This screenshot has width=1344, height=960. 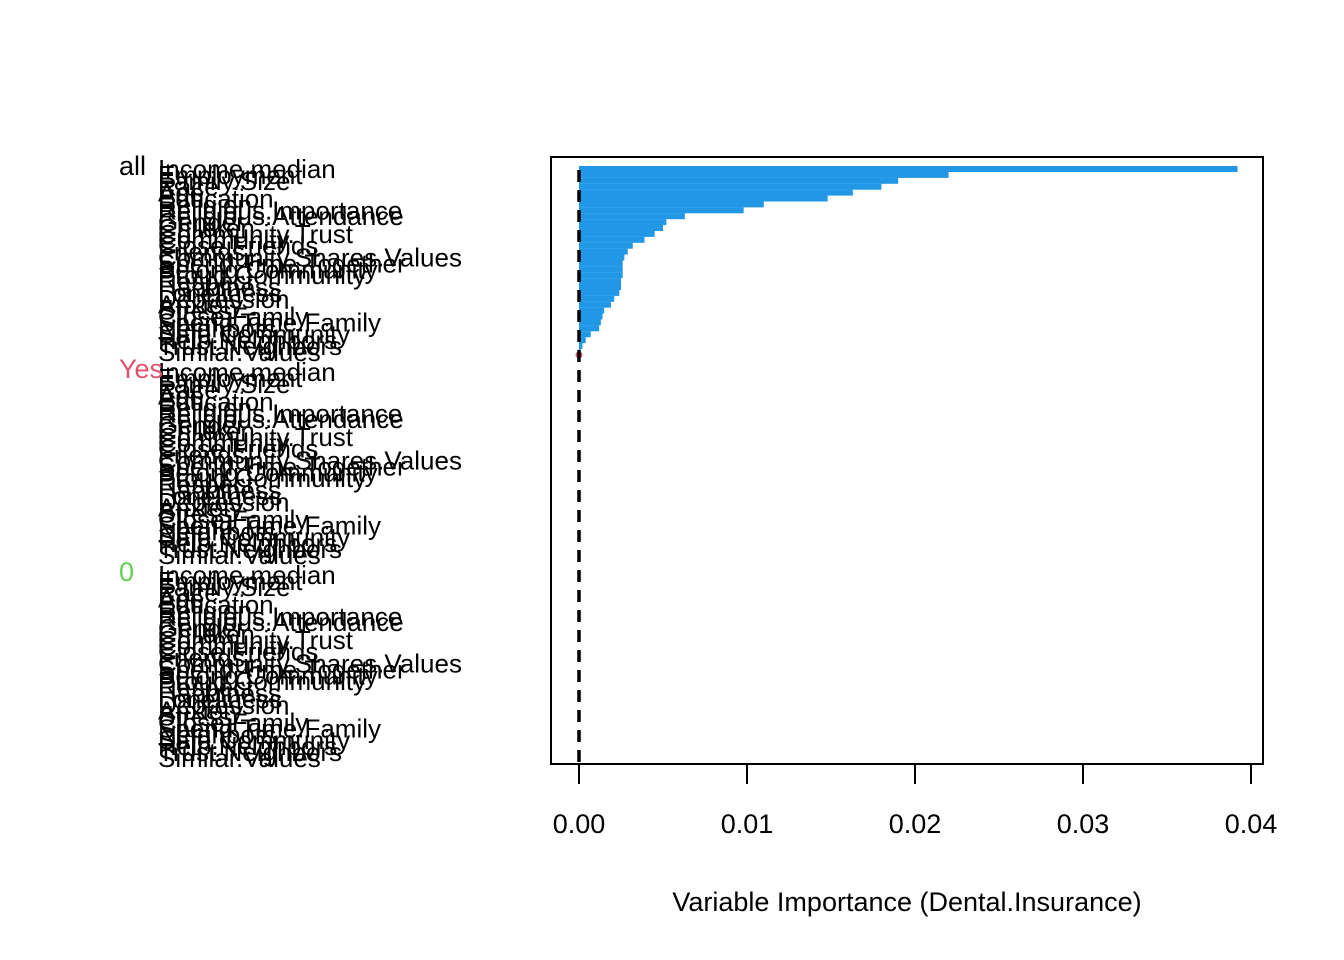 I want to click on var-label-0-14: Friends, so click(x=201, y=252).